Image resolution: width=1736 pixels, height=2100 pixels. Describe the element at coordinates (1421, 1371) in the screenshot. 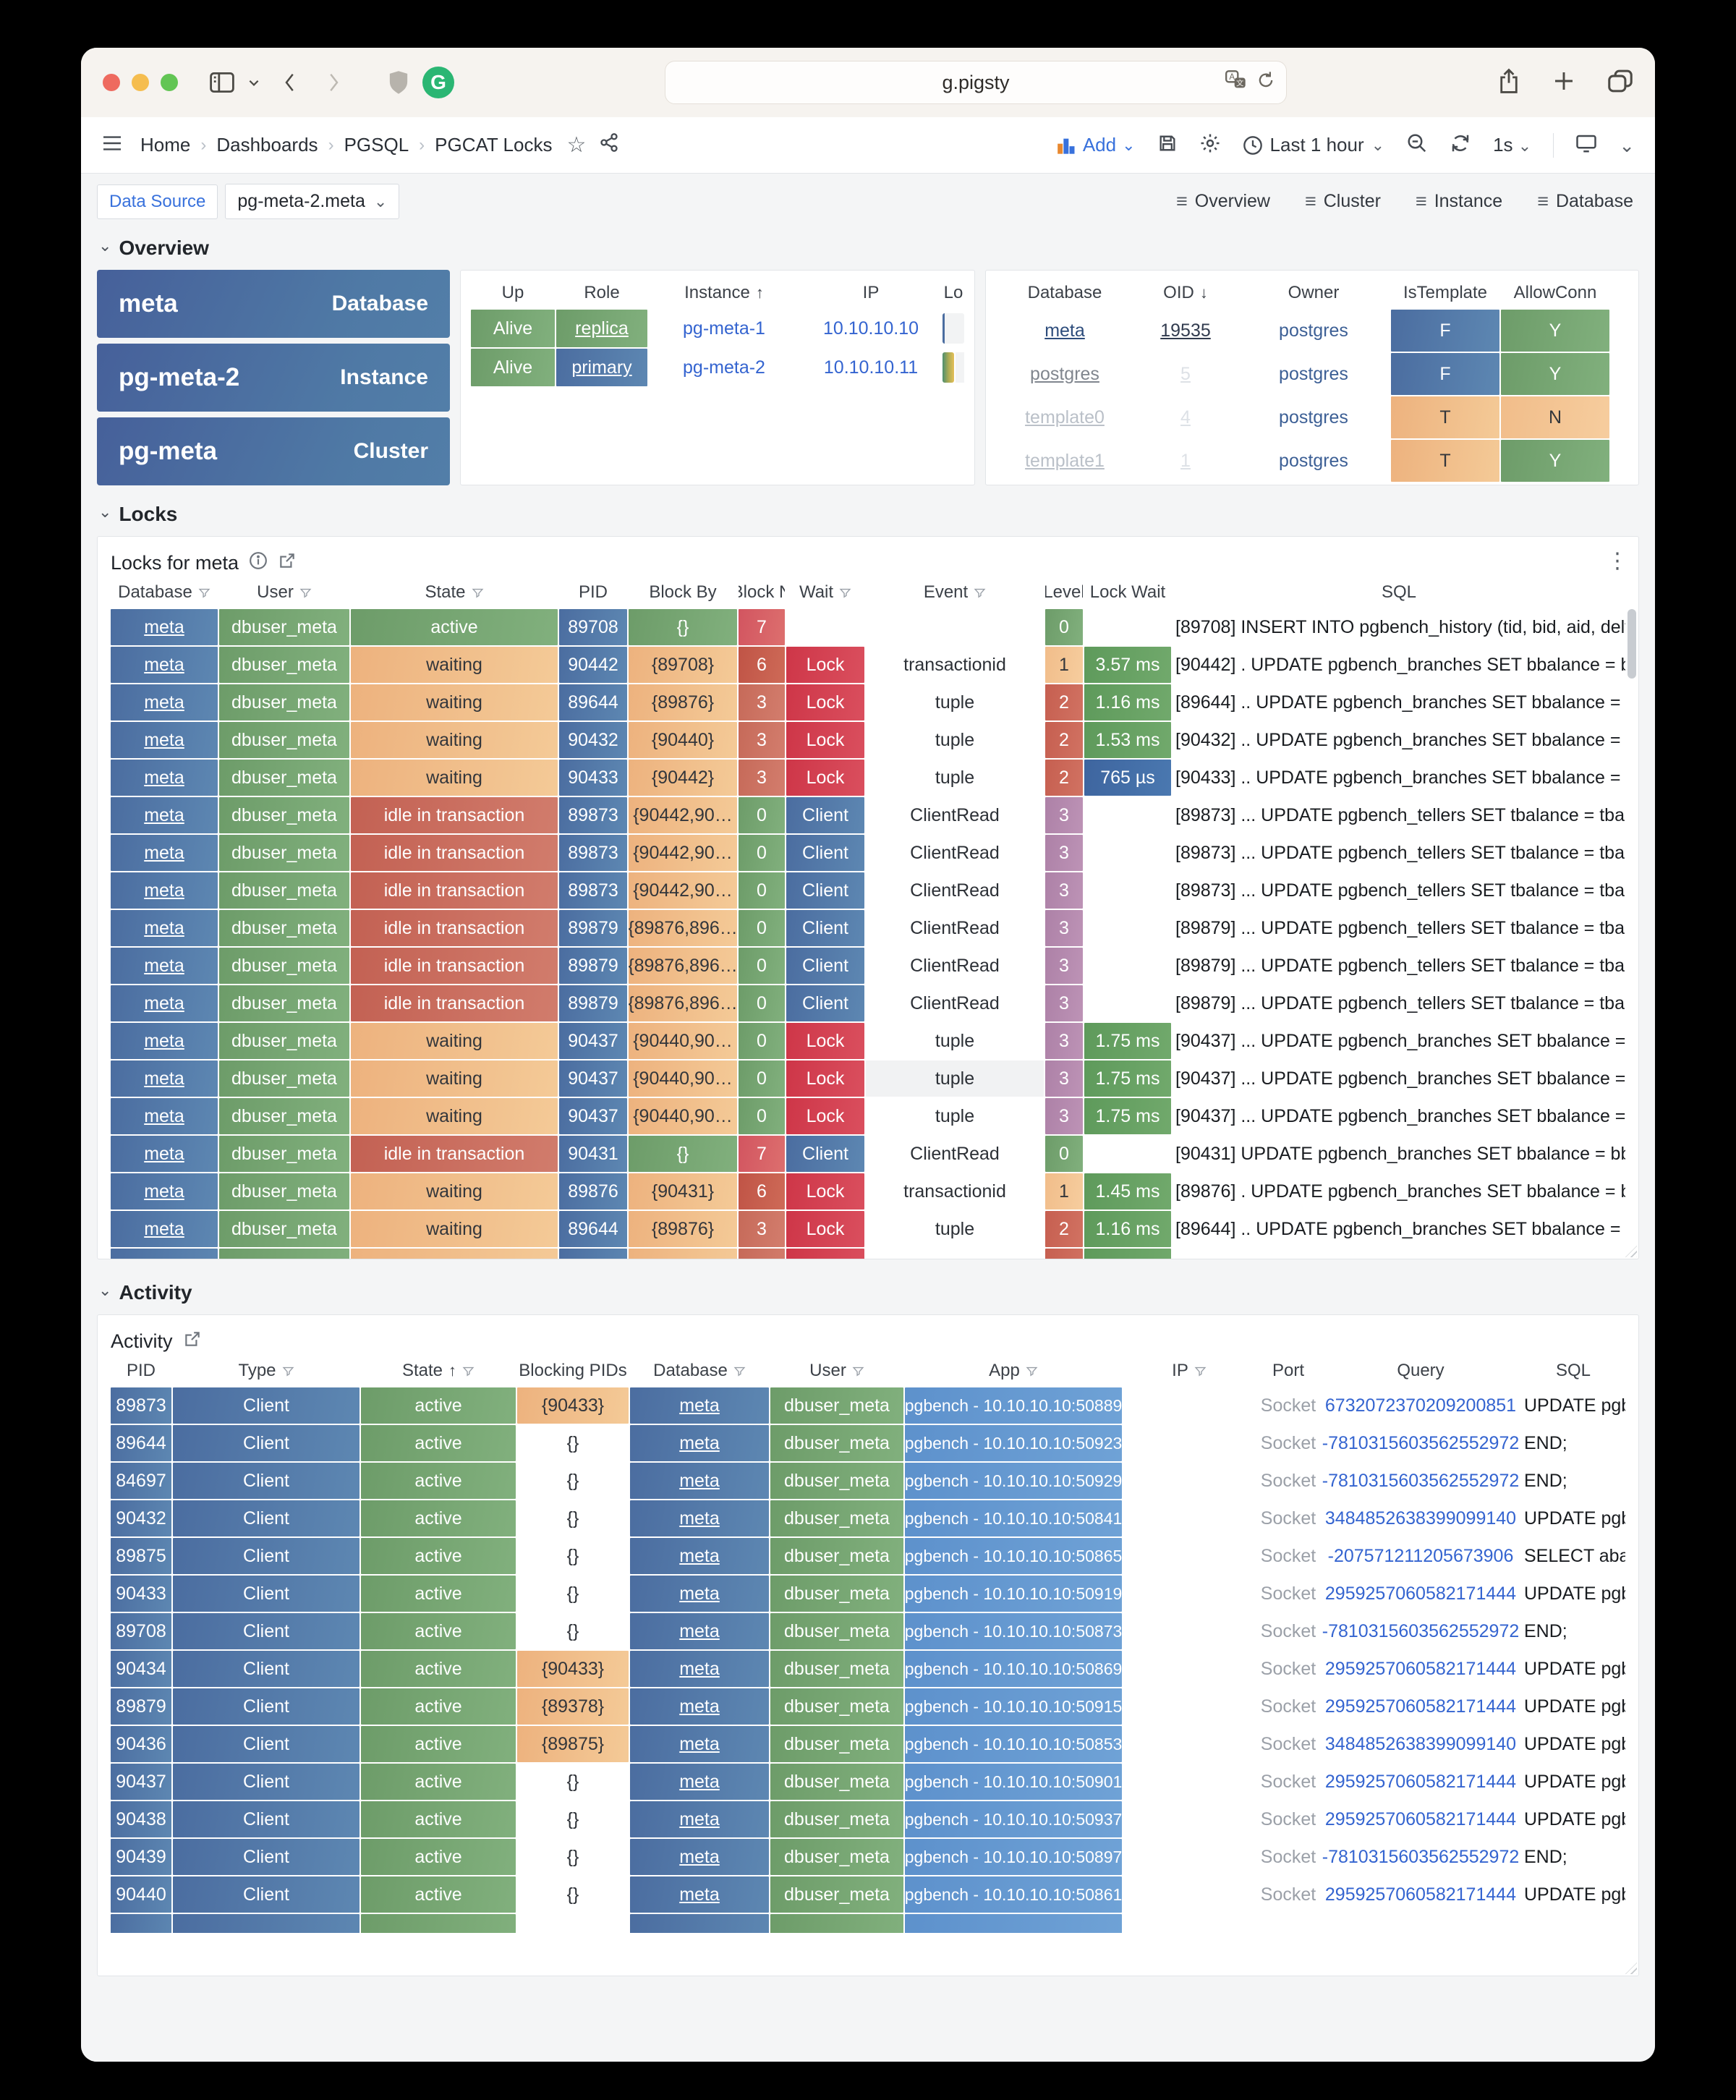

I see `column-header: Query` at that location.